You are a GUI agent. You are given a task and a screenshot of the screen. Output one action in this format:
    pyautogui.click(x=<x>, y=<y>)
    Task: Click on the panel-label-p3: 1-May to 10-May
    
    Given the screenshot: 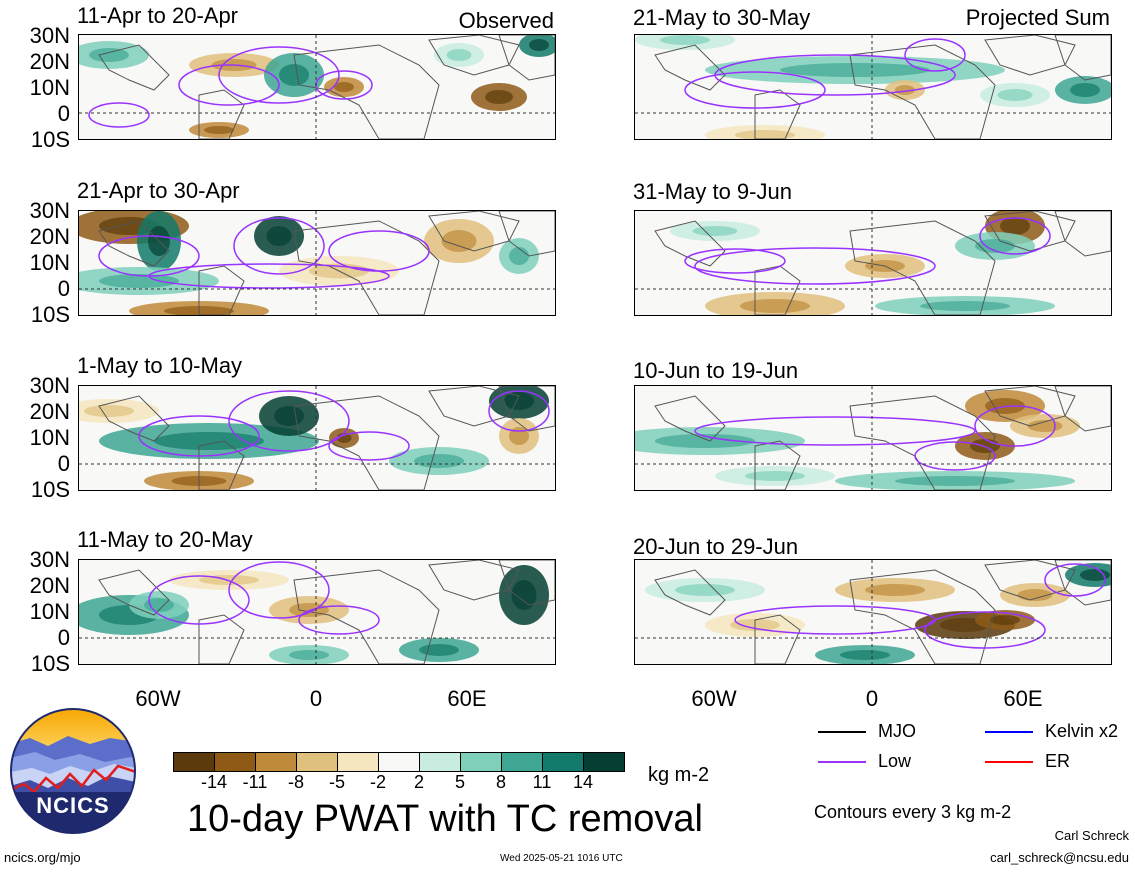 What is the action you would take?
    pyautogui.click(x=160, y=365)
    